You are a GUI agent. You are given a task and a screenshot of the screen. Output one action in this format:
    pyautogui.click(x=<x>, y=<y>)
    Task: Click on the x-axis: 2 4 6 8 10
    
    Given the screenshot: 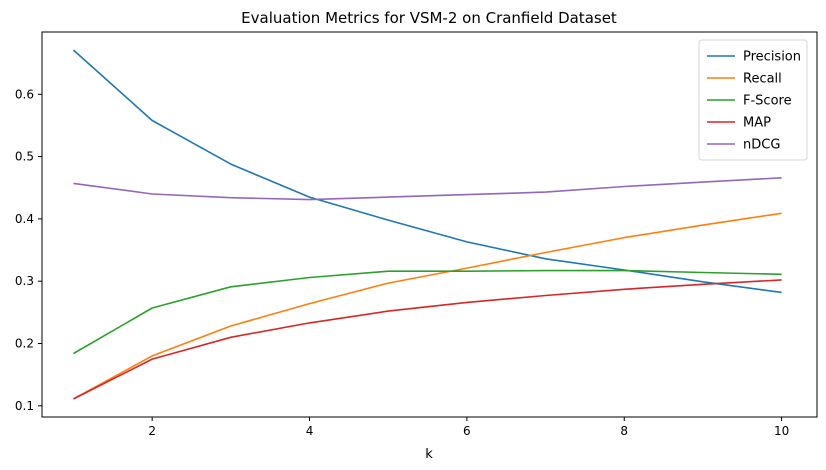 What is the action you would take?
    pyautogui.click(x=468, y=427)
    